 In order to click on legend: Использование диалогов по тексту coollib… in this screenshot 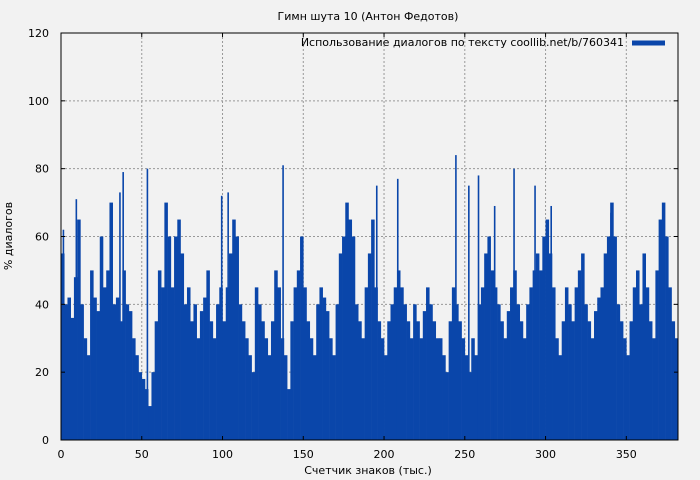, I will do `click(483, 42)`.